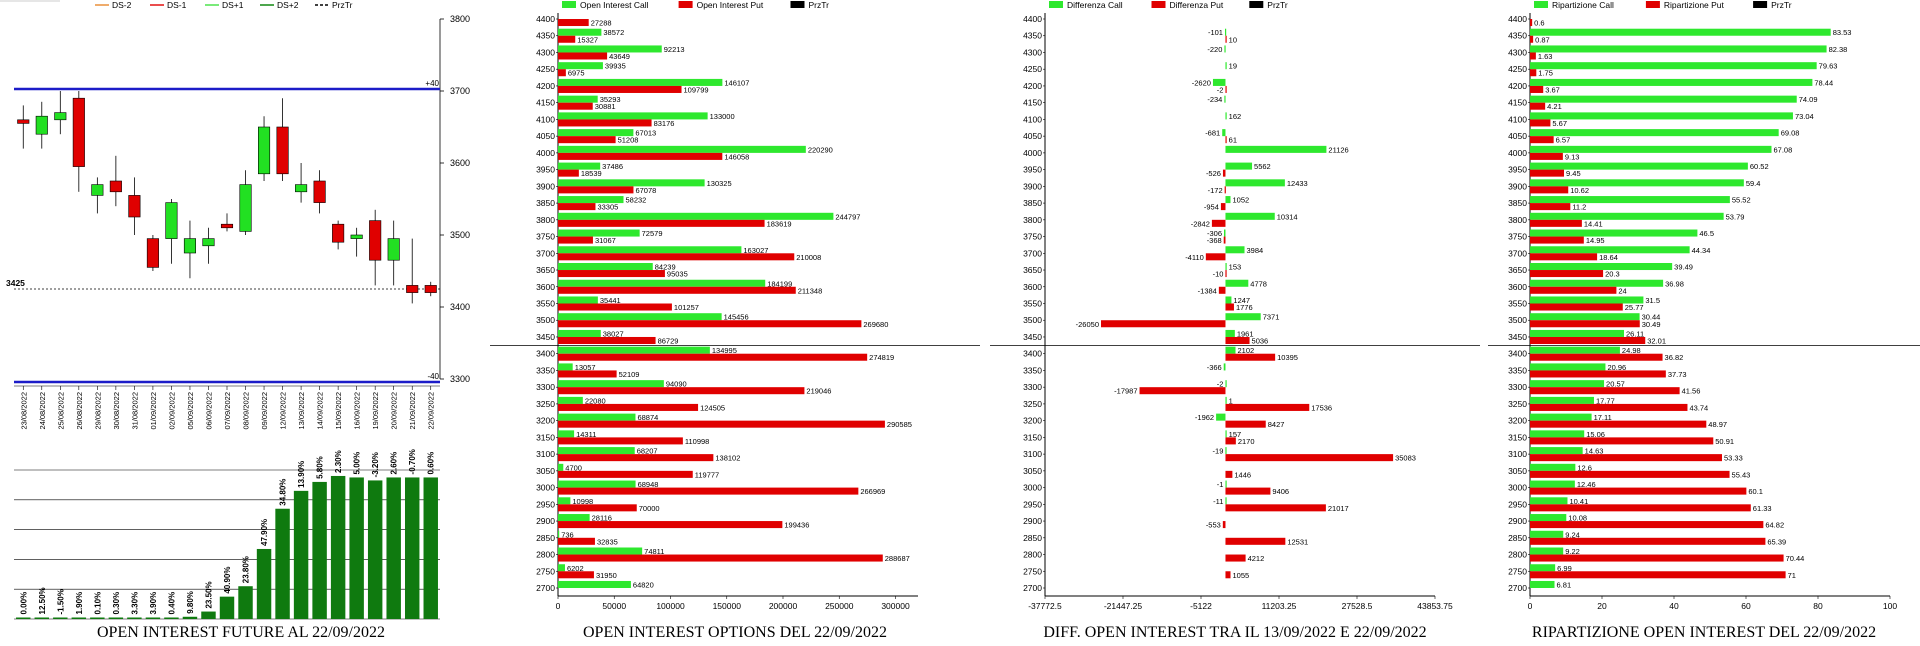 This screenshot has height=646, width=1920. Describe the element at coordinates (1605, 400) in the screenshot. I see `call-data-label: 17.77` at that location.